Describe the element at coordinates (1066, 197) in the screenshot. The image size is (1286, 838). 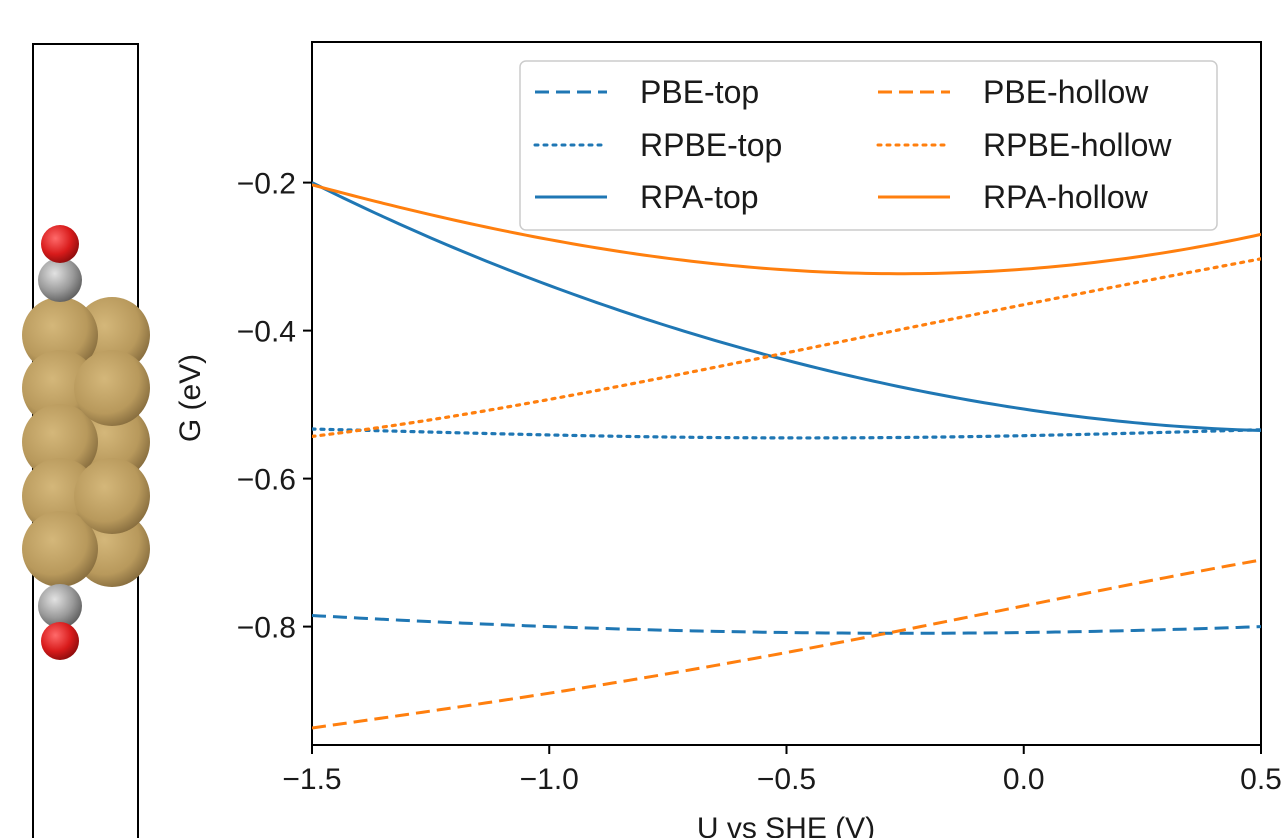
I see `legend-label: RPA-hollow` at that location.